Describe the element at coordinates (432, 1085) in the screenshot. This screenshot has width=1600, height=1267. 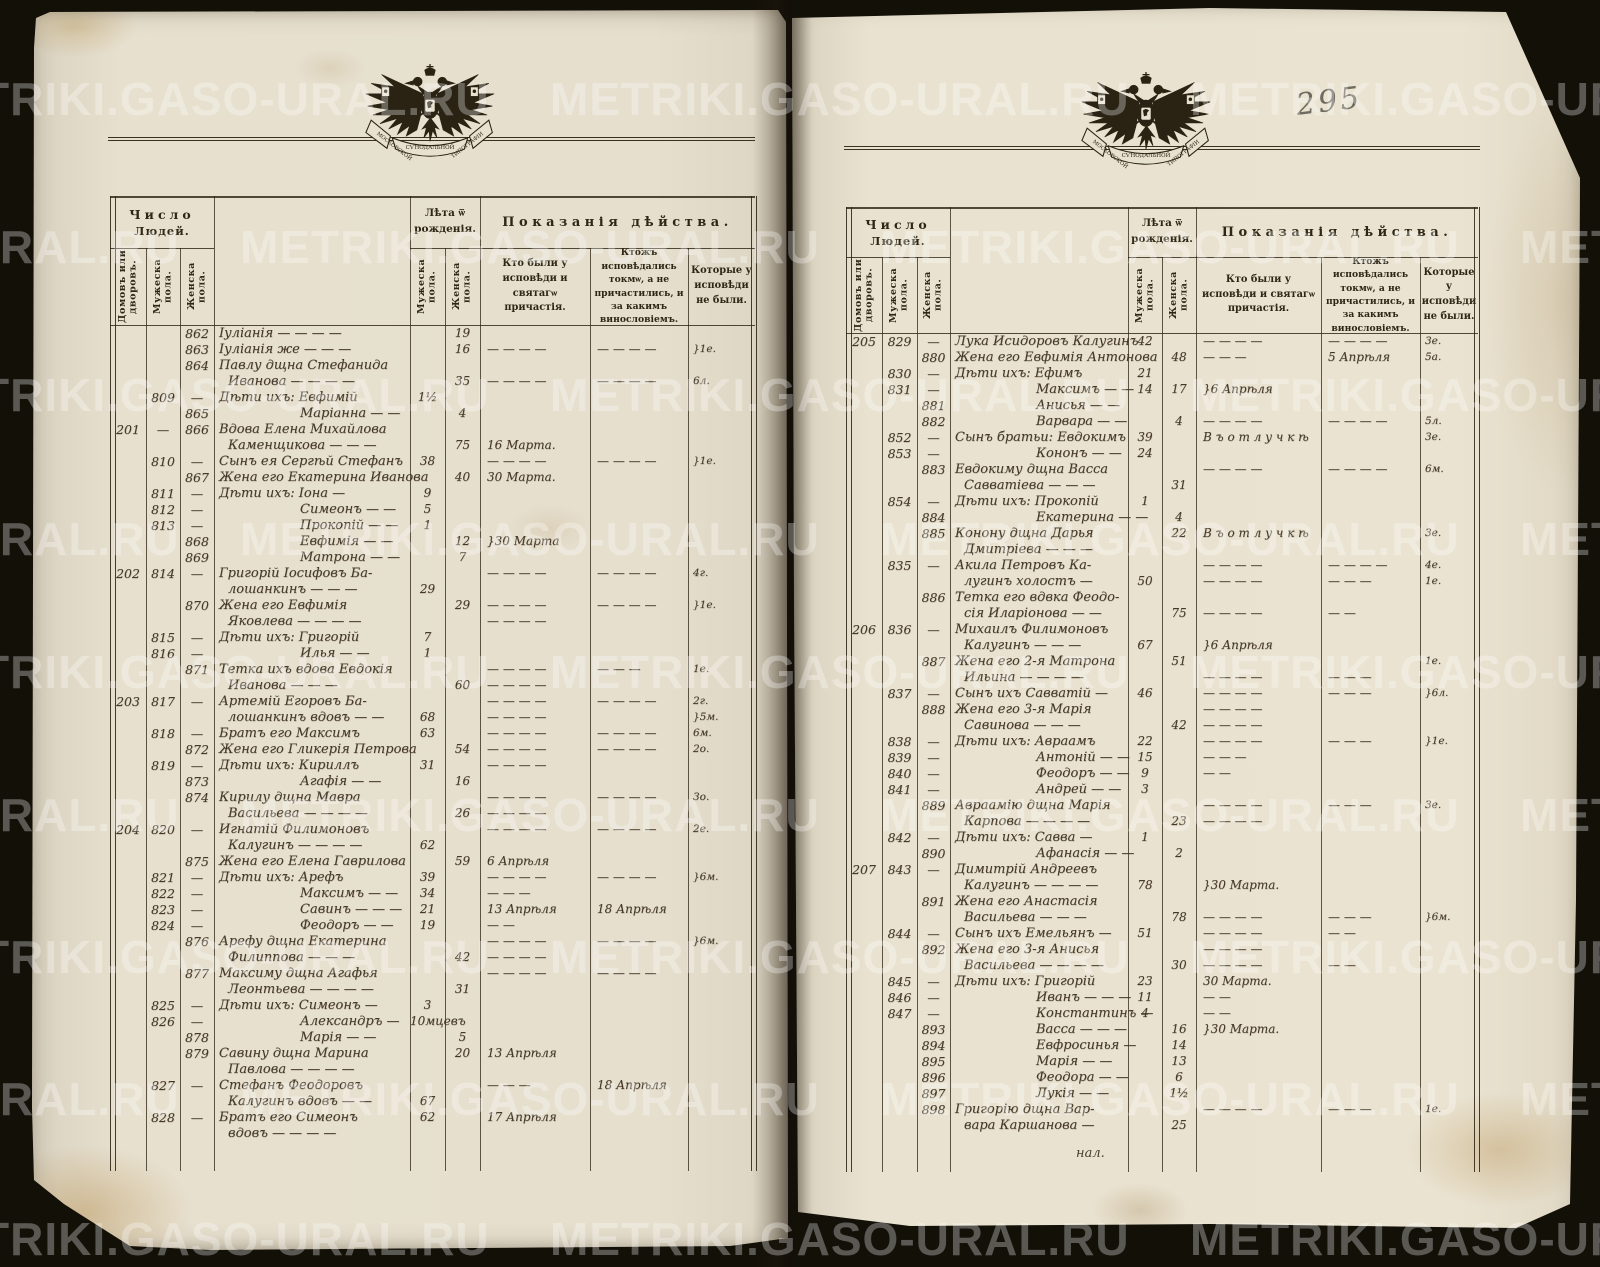
I see `register-row: 827 — Стефанъ Феодоровъ — — — 18 Апрѣля` at that location.